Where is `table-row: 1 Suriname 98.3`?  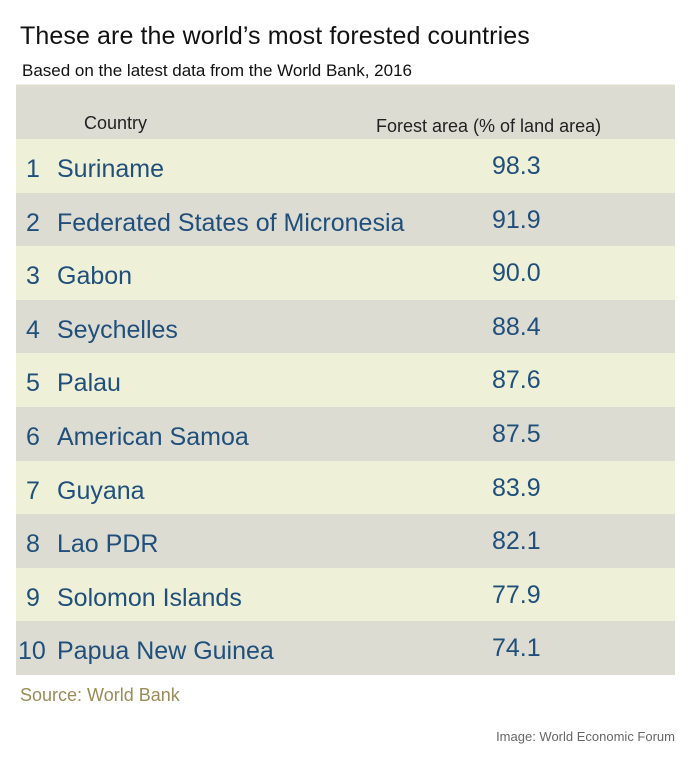
table-row: 1 Suriname 98.3 is located at coordinates (345, 166).